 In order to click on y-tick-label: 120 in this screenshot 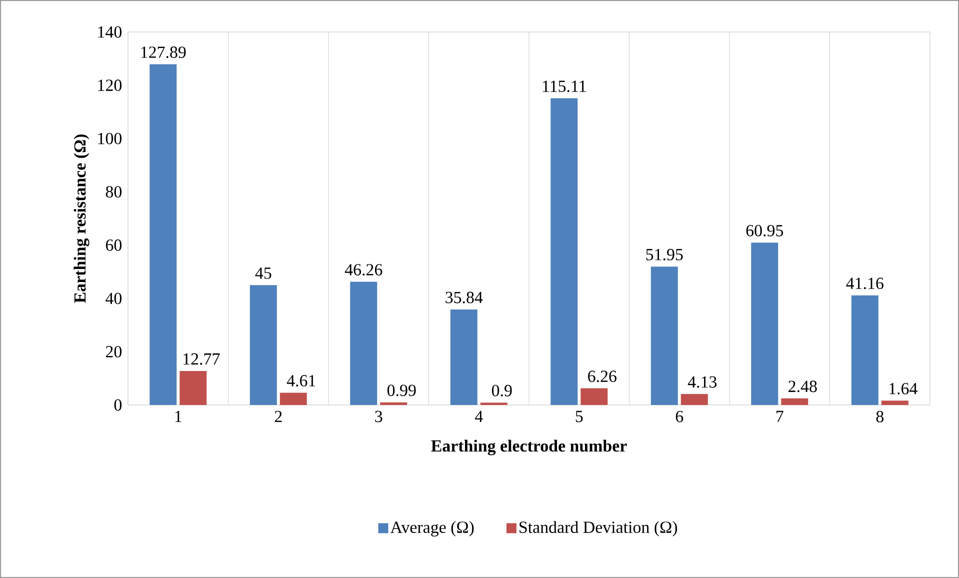, I will do `click(110, 85)`.